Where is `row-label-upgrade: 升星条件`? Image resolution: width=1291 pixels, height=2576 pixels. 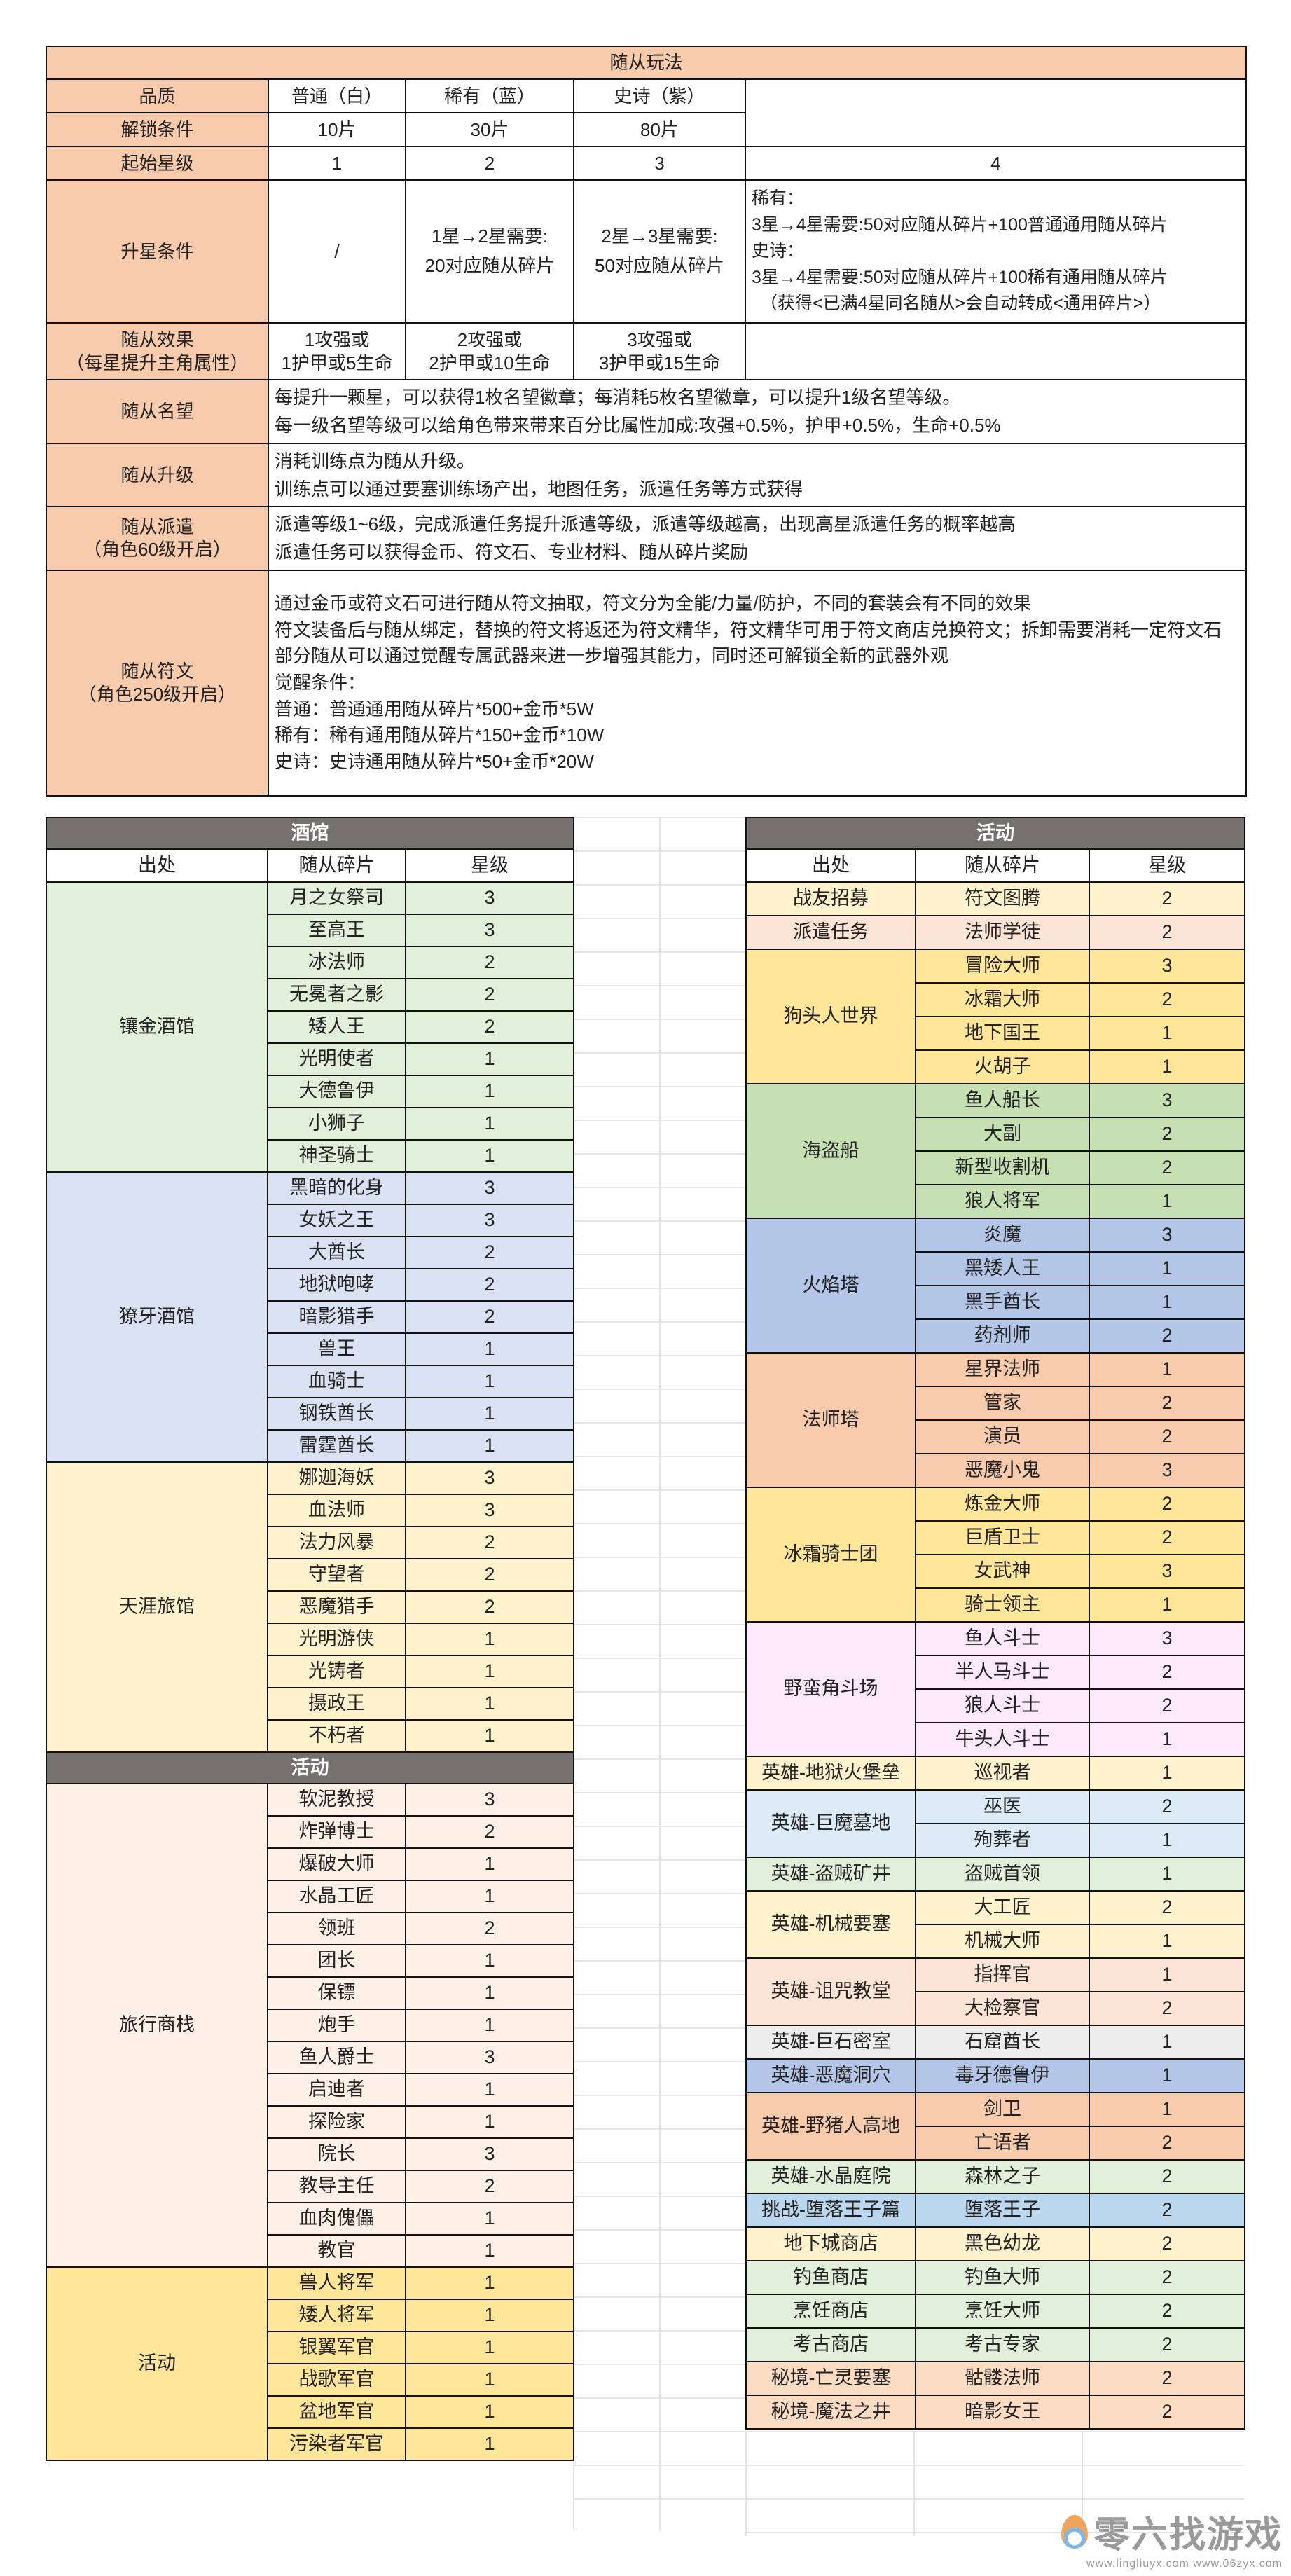
row-label-upgrade: 升星条件 is located at coordinates (157, 251).